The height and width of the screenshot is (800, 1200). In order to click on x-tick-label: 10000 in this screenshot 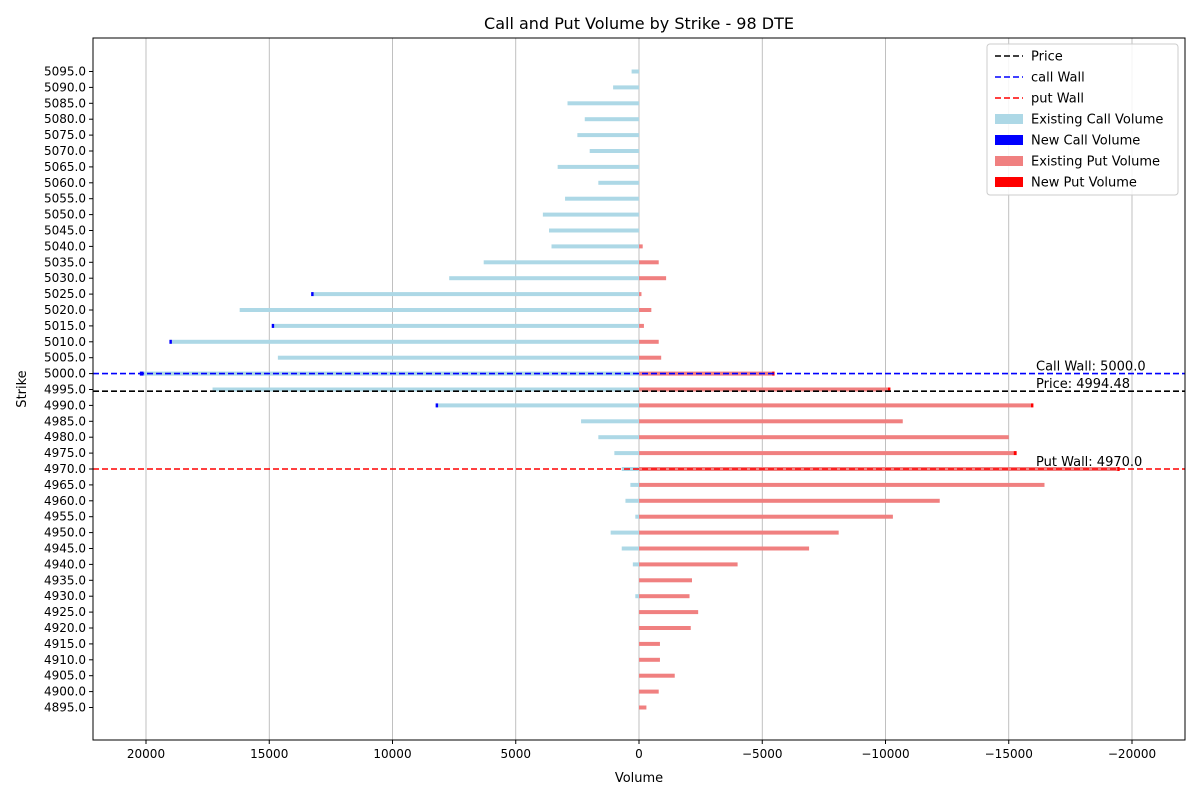, I will do `click(392, 754)`.